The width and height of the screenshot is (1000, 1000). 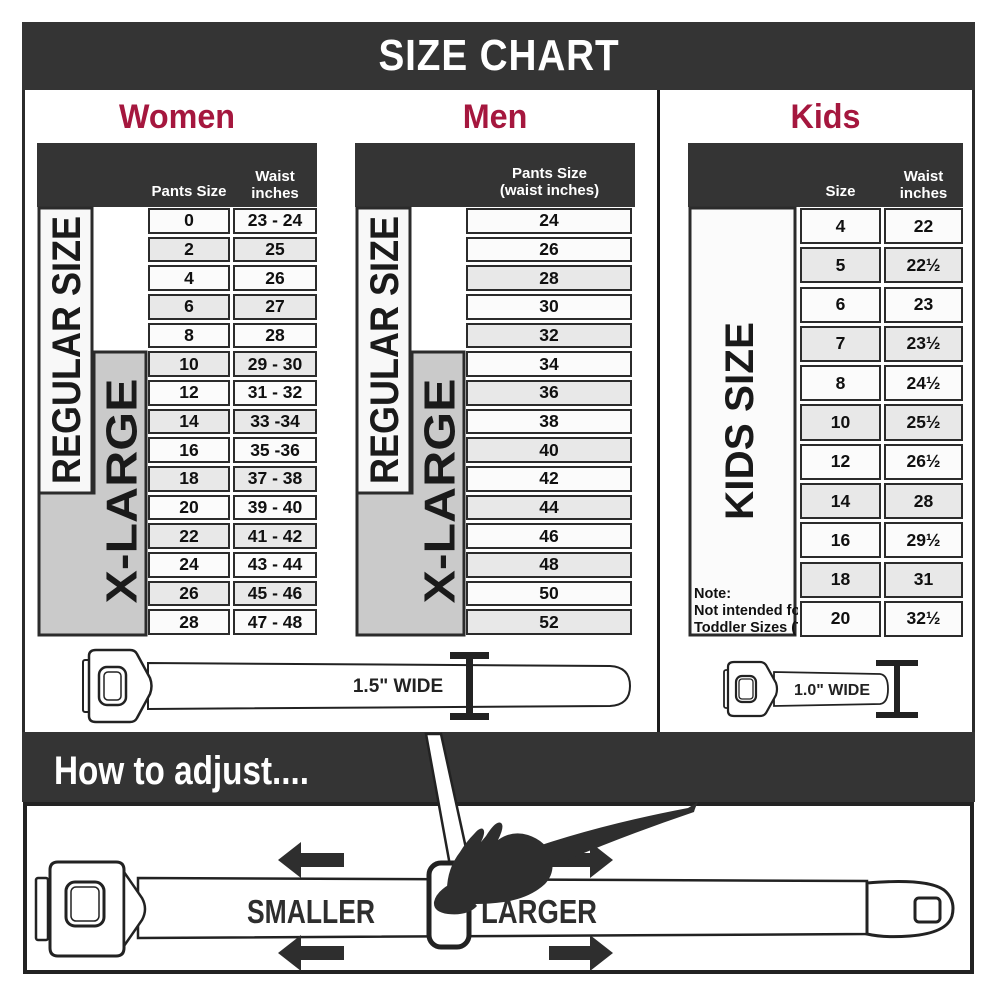 I want to click on men-pants-size-cell: 44, so click(x=549, y=507).